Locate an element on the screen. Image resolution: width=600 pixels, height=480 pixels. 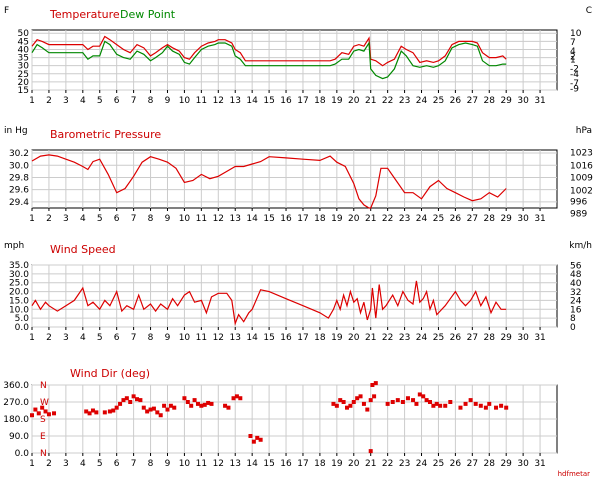
x-tick-label: 4 is located at coordinates (83, 464).